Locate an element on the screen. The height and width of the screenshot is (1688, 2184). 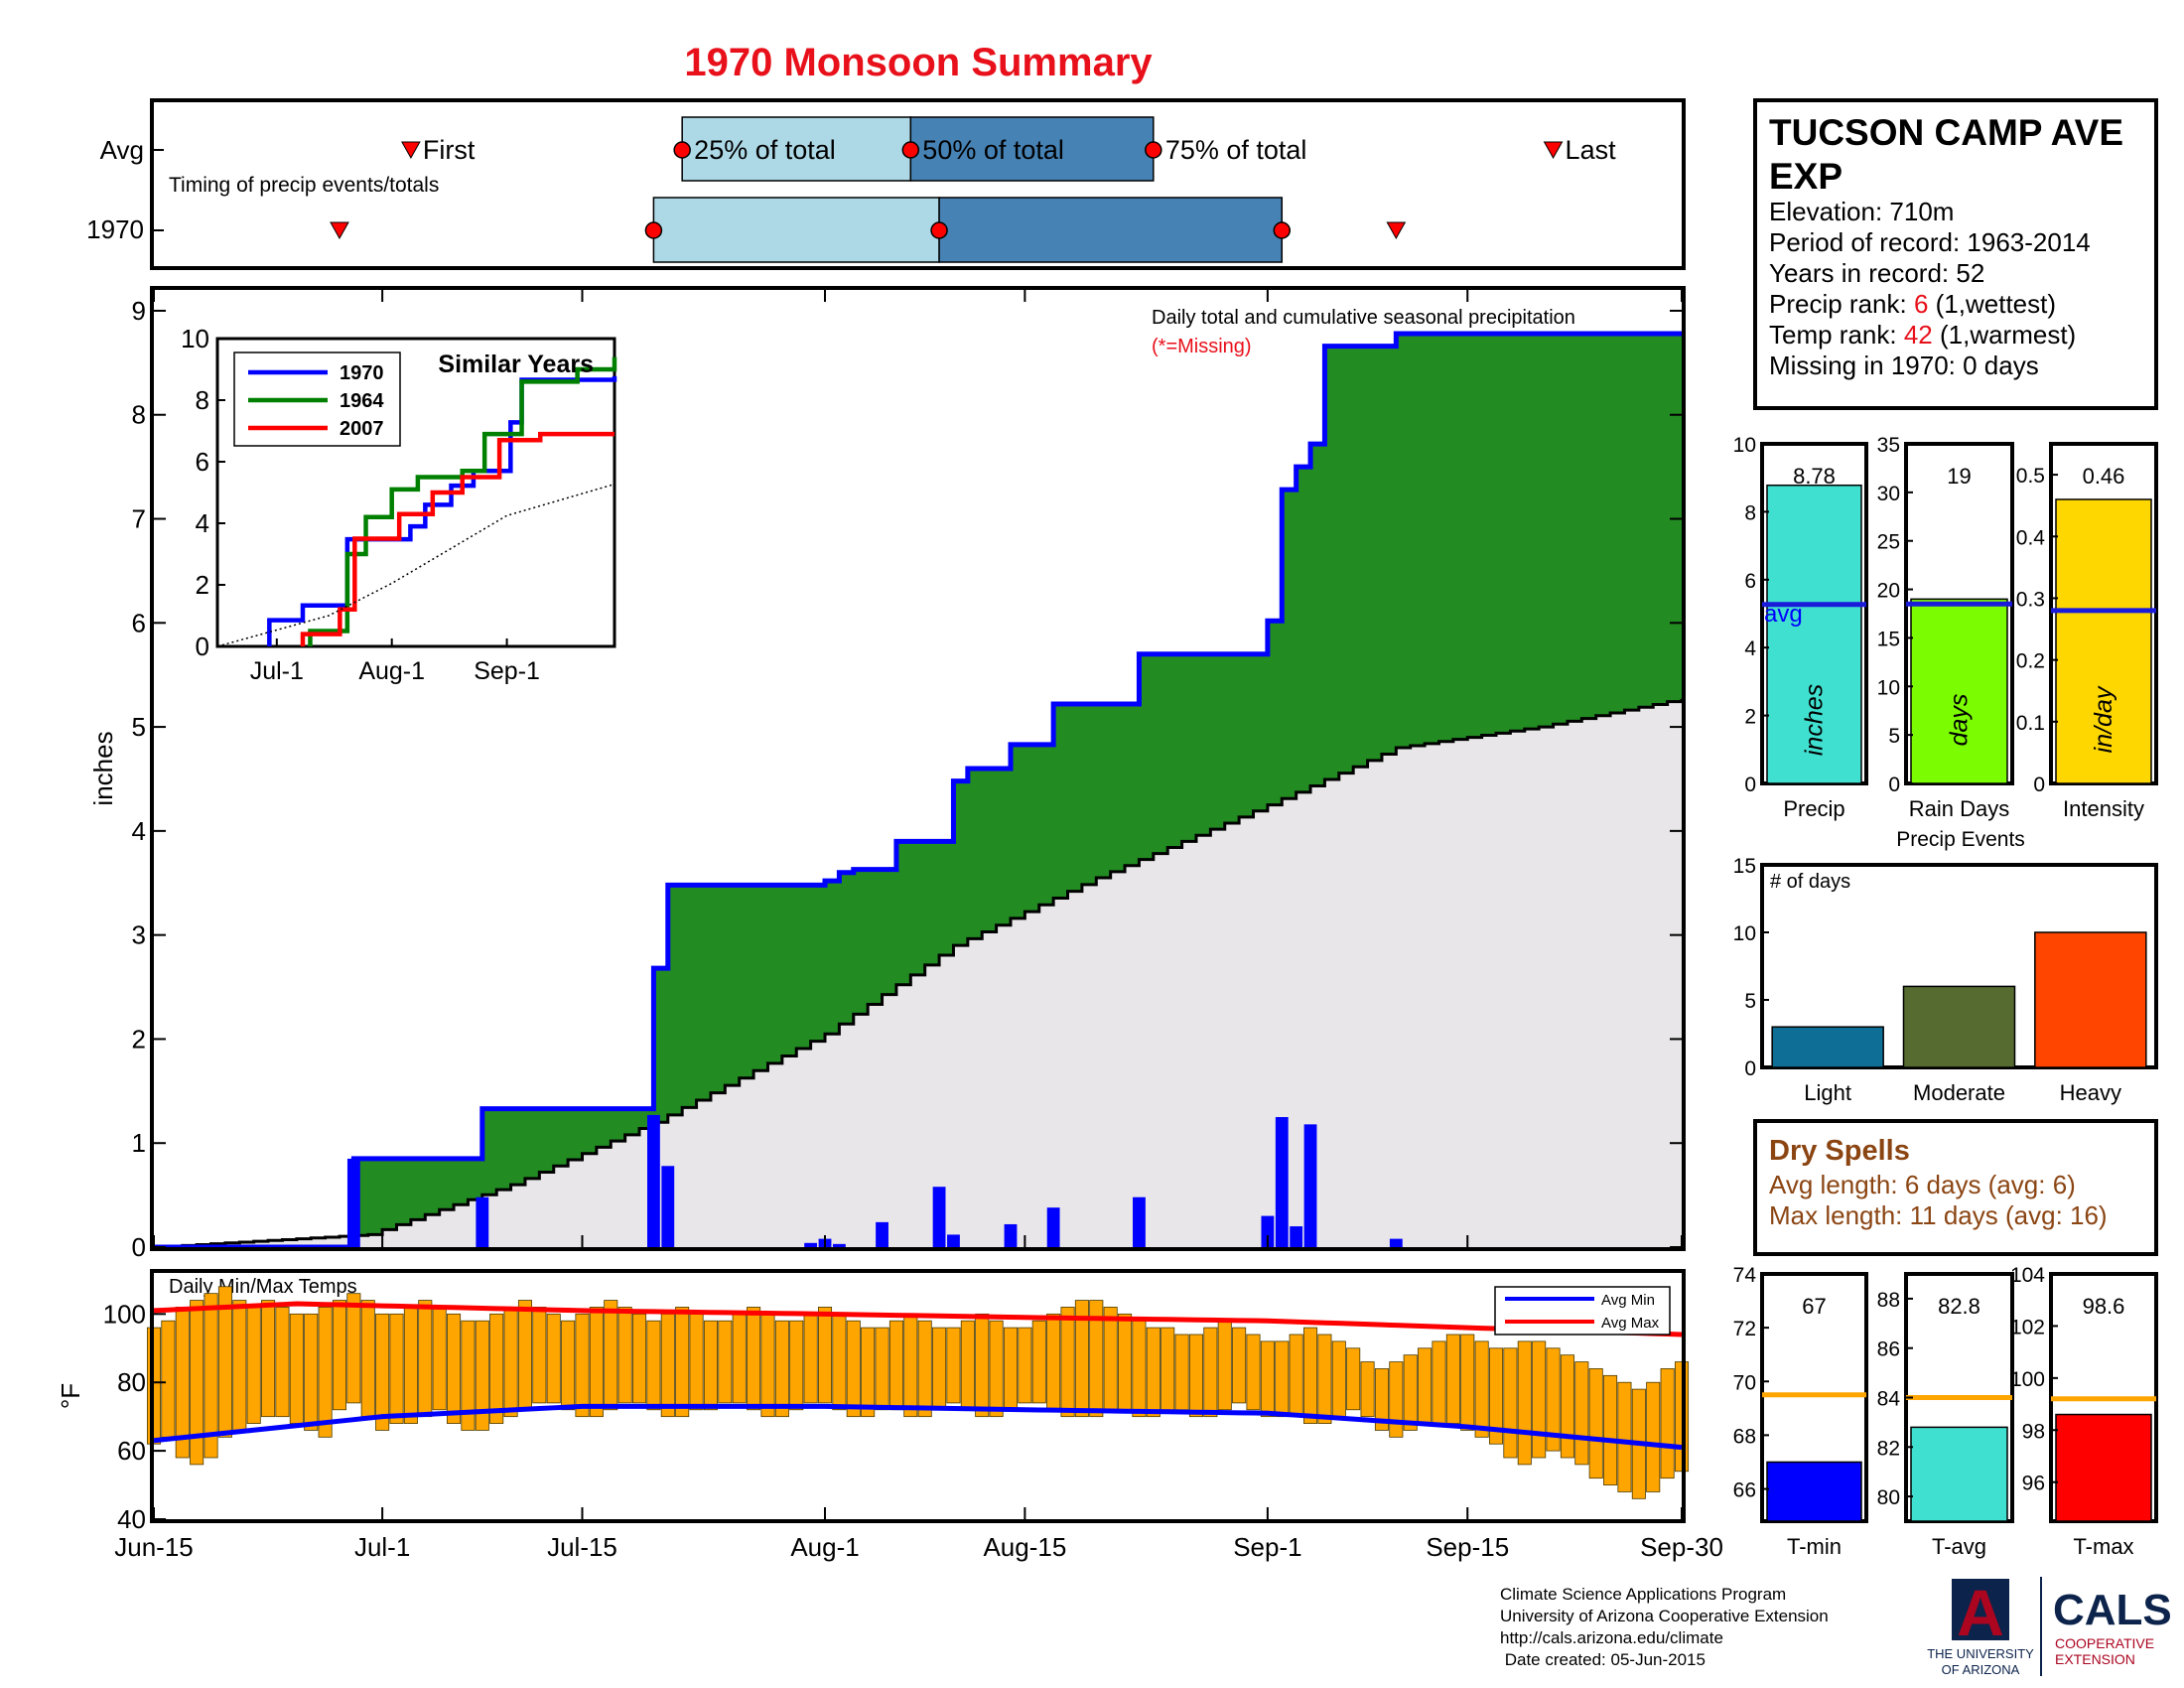
temp-rank-label: Temp rank: is located at coordinates (1836, 335).